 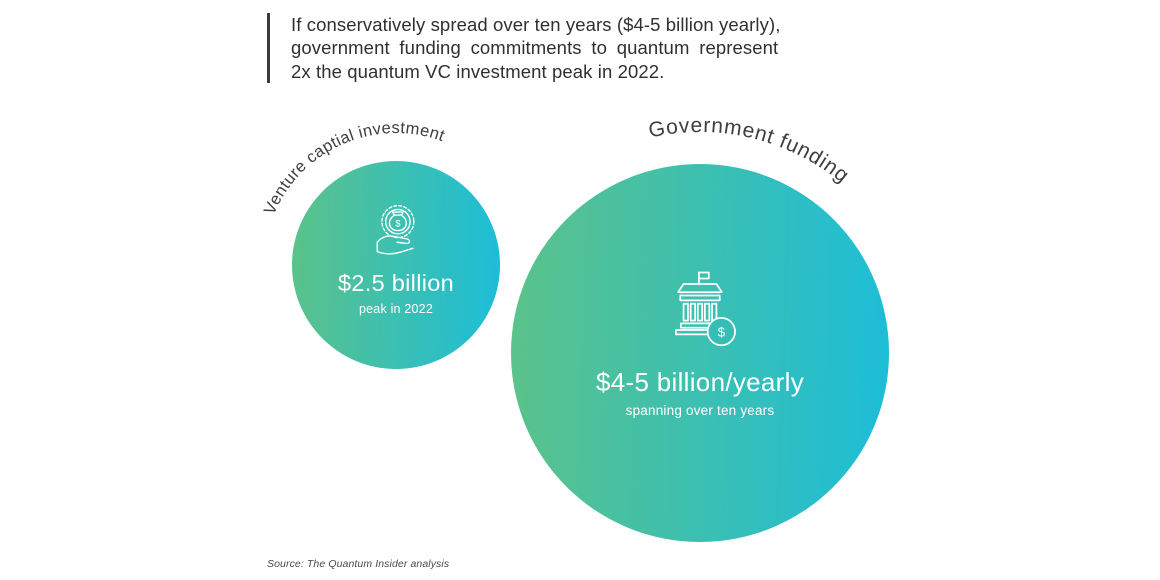 I want to click on vc-investment-bubble: $ $2.5 billion peak in 2022, so click(x=396, y=265).